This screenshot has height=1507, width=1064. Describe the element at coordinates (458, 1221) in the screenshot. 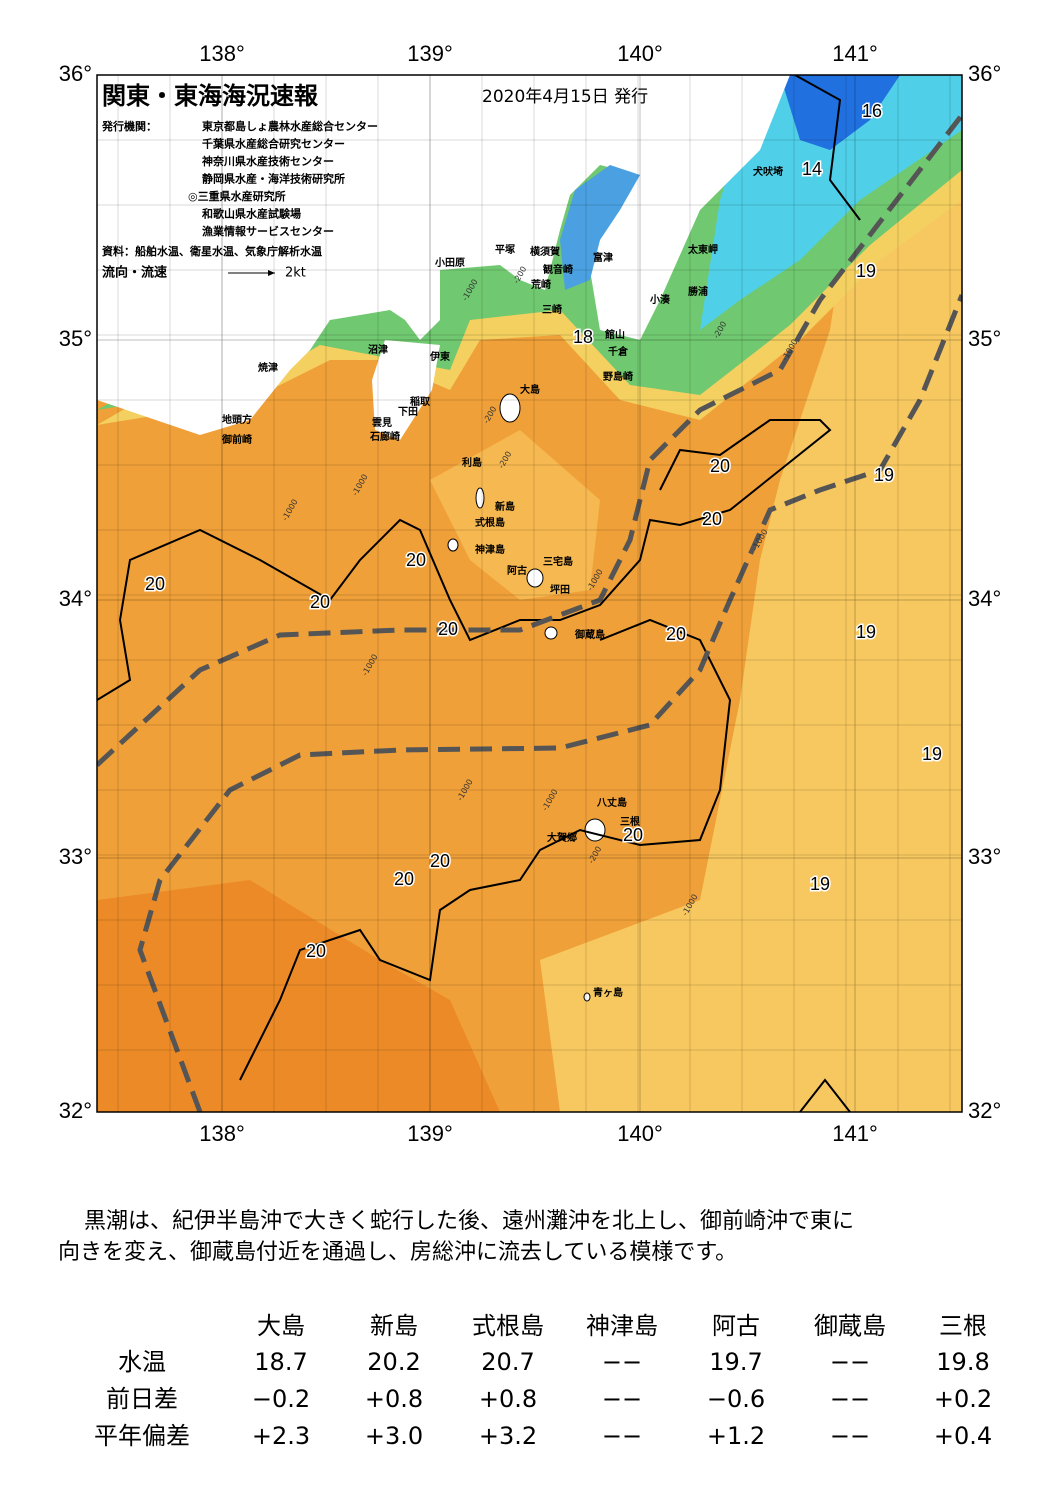

I see `summary-line: 黒潮は、紀伊半島沖で大きく蛇行した後、遠州灘沖を北上し、御前崎沖で東に` at that location.